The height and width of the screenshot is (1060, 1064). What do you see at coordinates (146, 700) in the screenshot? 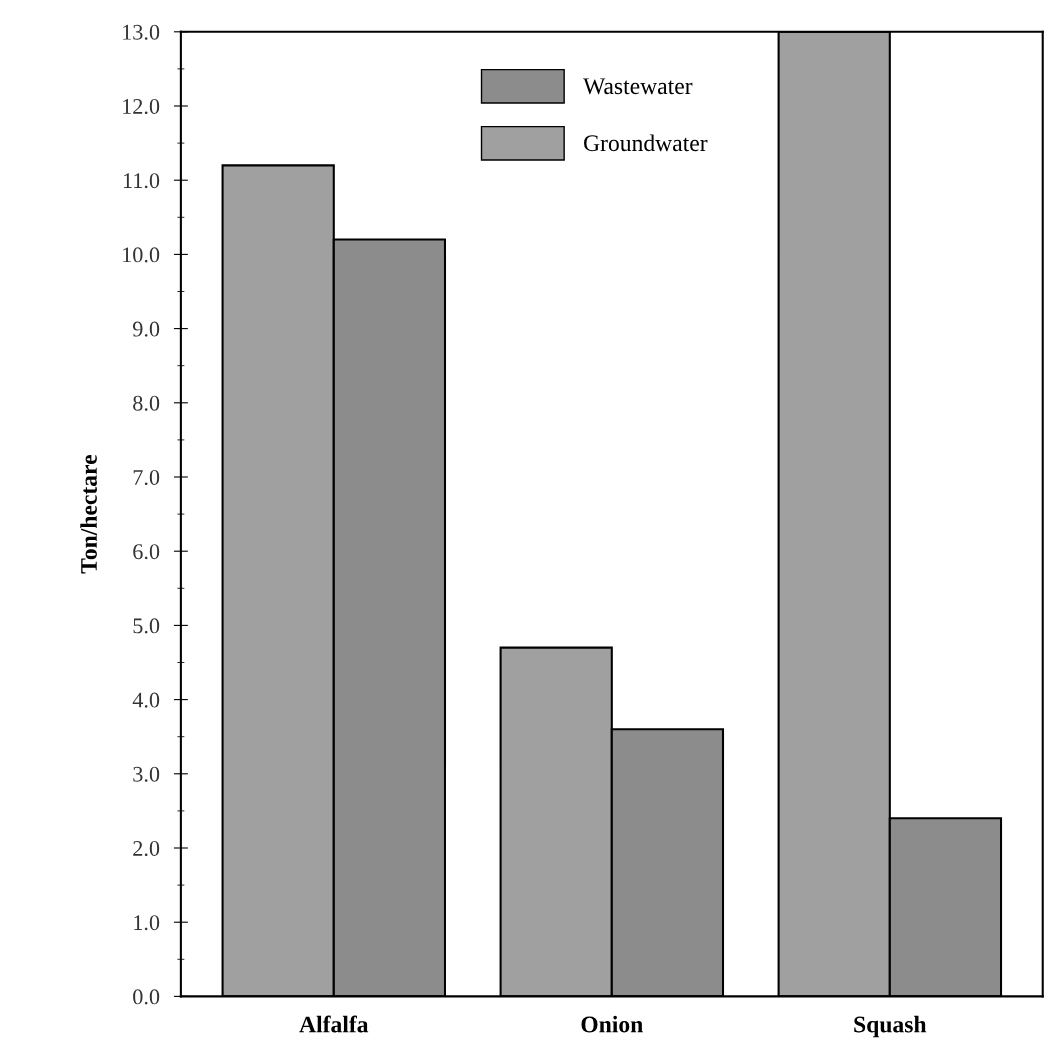
I see `y-tick-label: 4.0` at bounding box center [146, 700].